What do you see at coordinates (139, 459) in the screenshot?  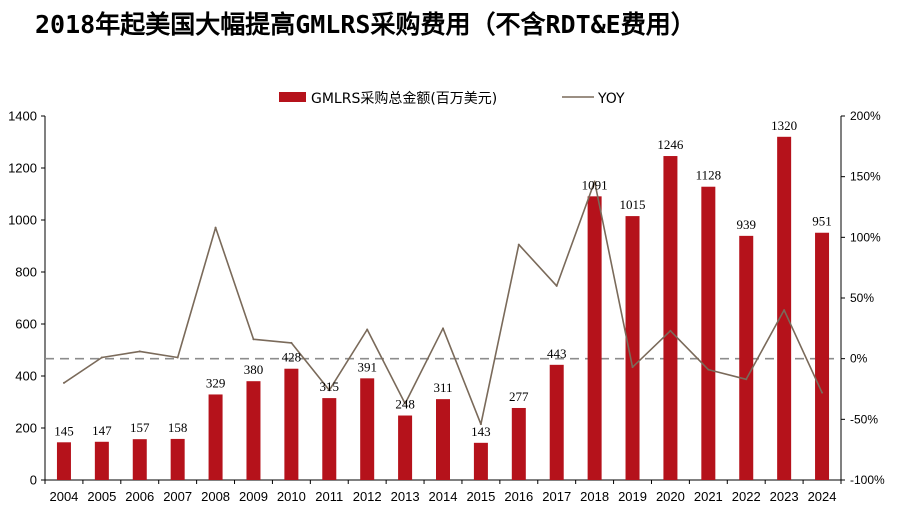 I see `bar-2006` at bounding box center [139, 459].